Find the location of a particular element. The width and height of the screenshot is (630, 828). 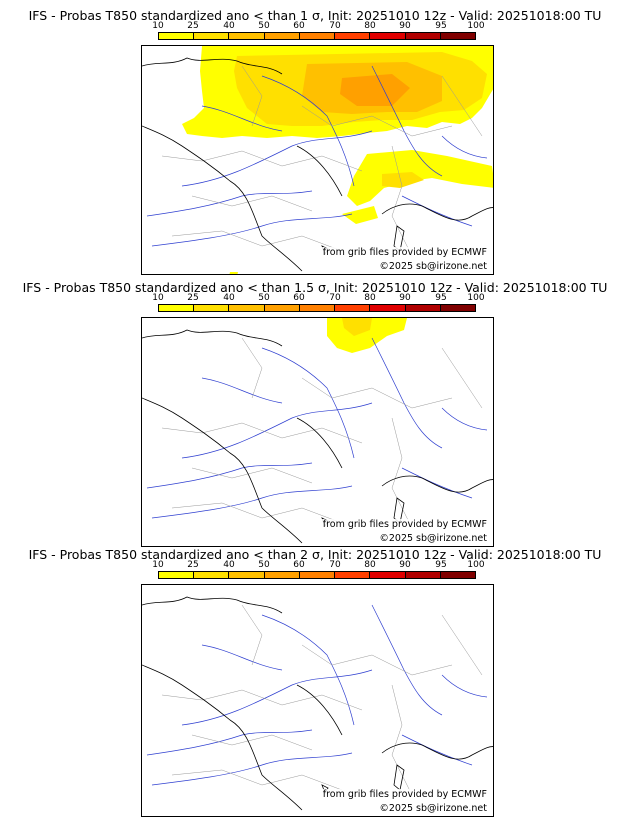

map-canvas is located at coordinates (317, 703).